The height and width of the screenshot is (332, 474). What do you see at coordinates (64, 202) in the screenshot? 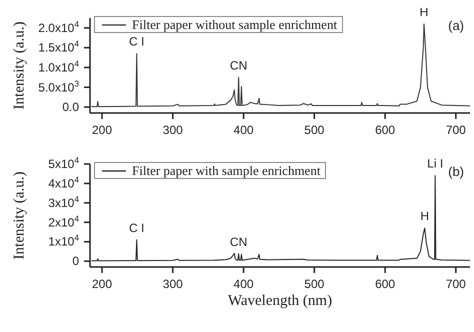
I see `y-tick-label: 3x10$^{4}$` at bounding box center [64, 202].